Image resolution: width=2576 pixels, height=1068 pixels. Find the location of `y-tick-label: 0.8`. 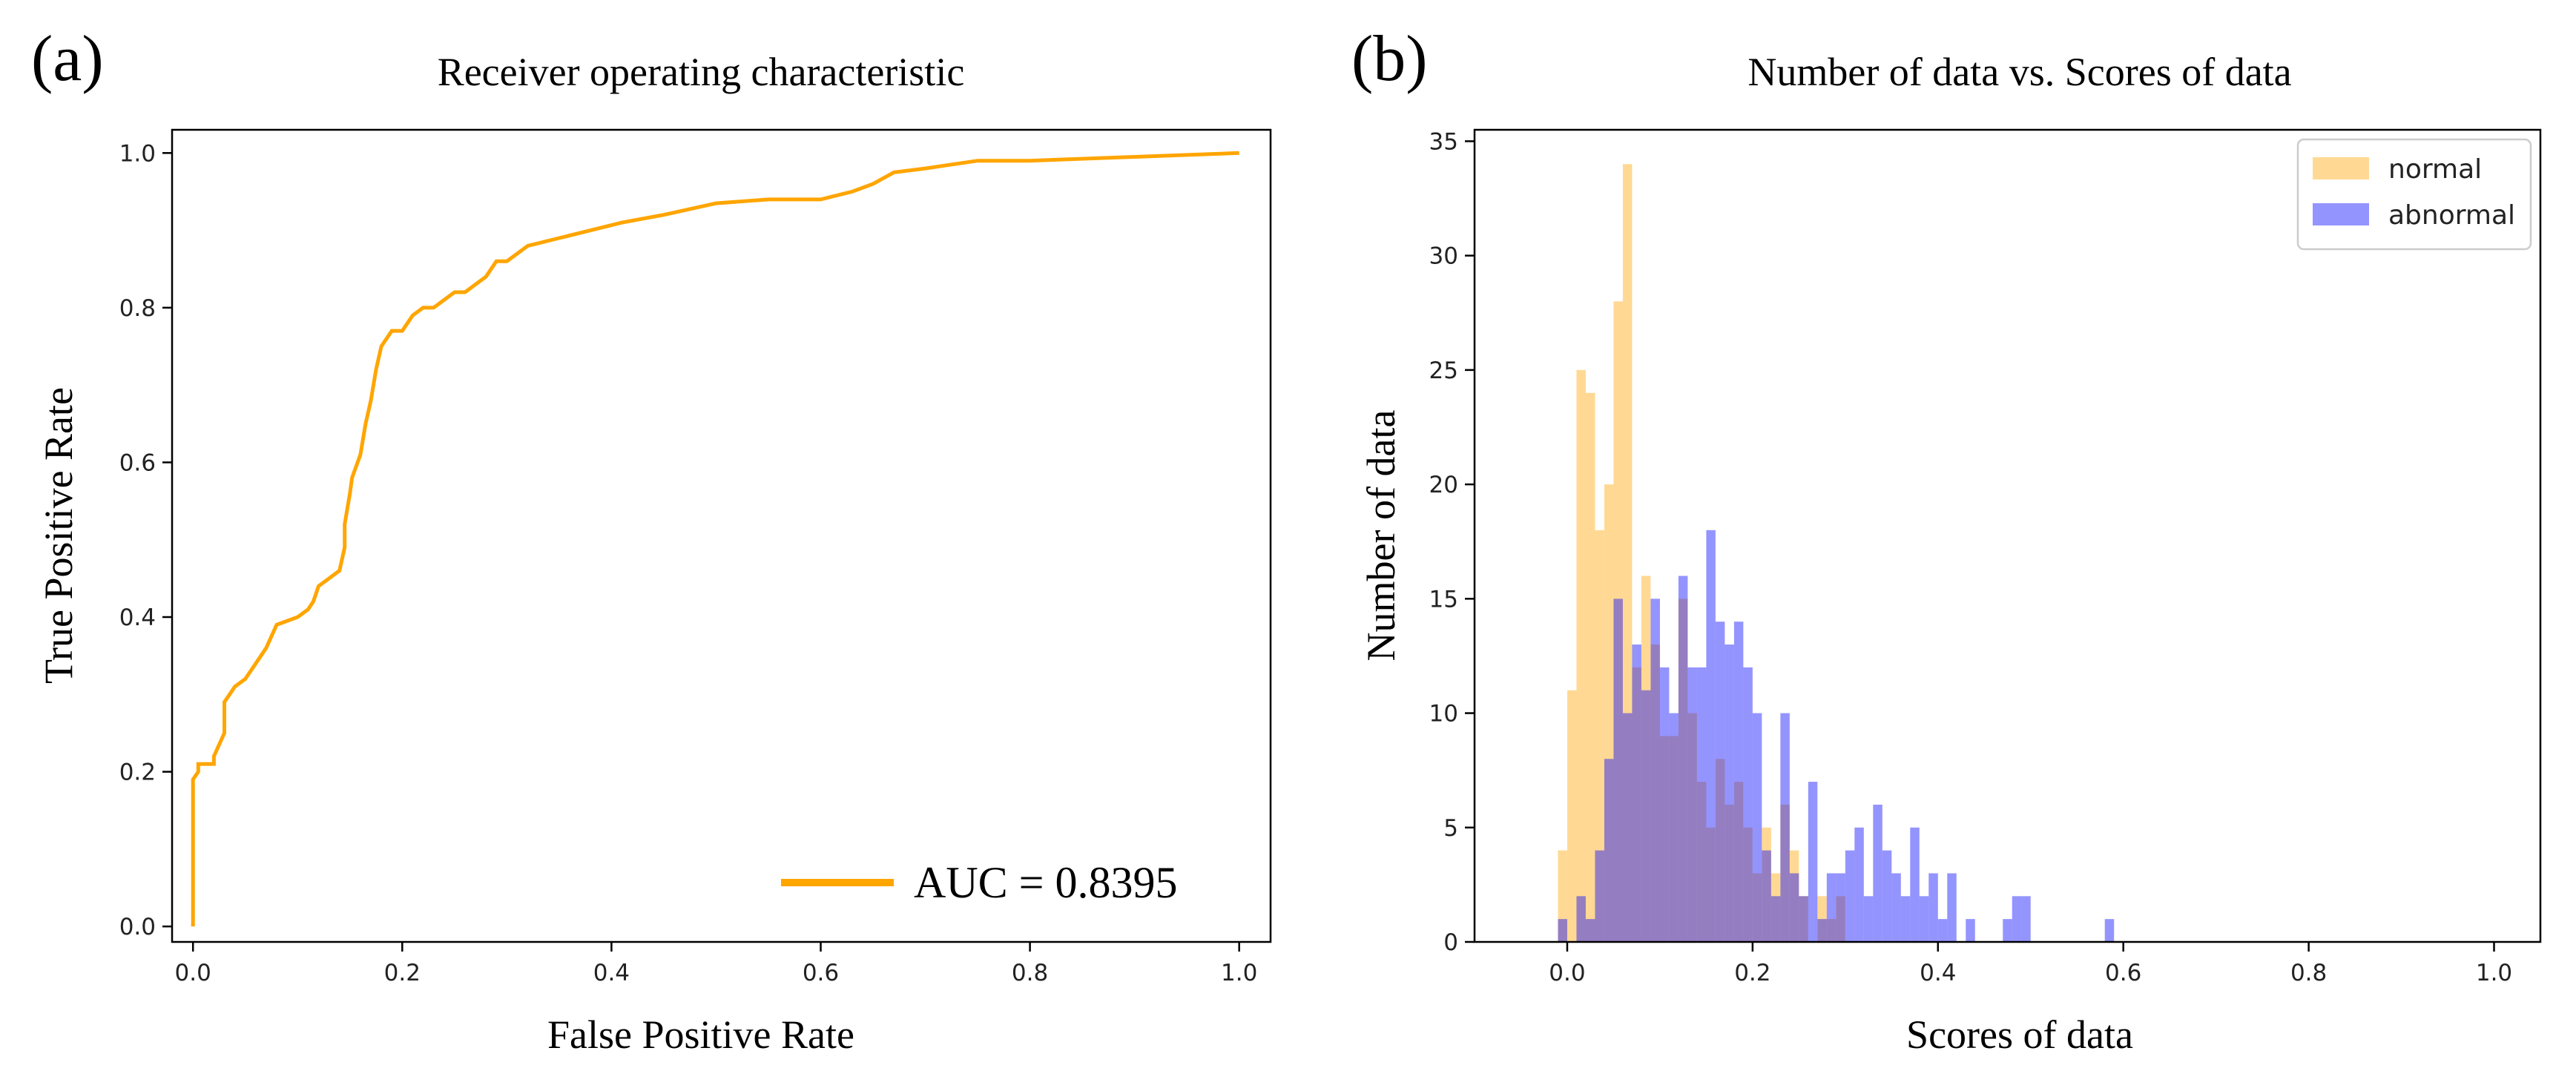

y-tick-label: 0.8 is located at coordinates (138, 308).